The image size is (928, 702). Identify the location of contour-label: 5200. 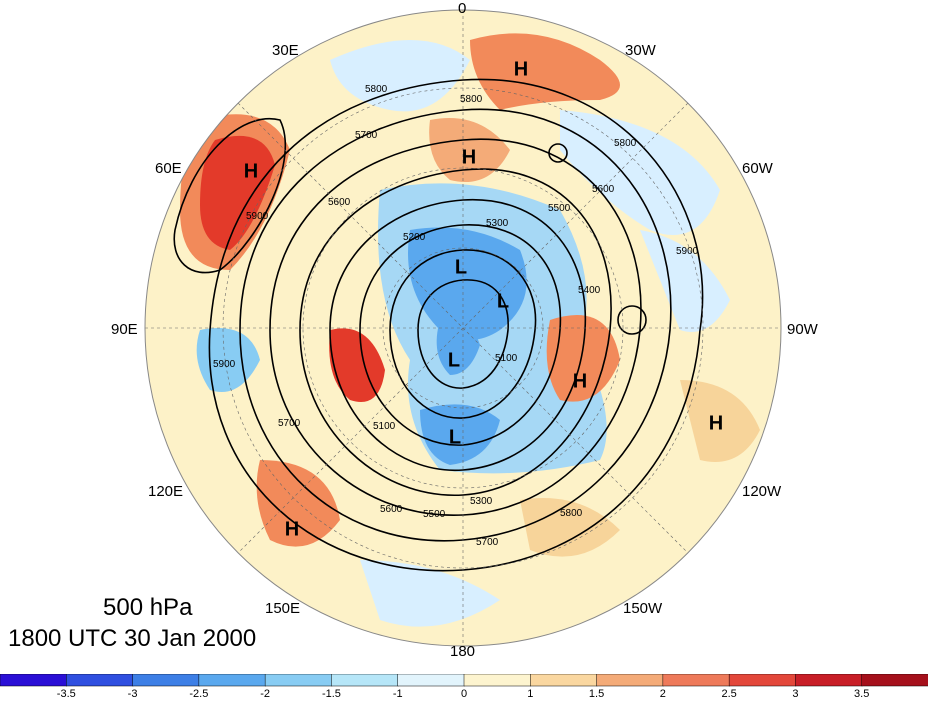
(414, 237).